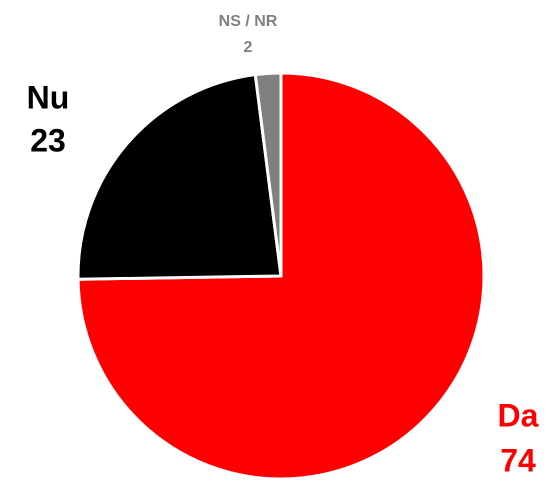 The image size is (546, 486). I want to click on slice-value: 23, so click(48, 140).